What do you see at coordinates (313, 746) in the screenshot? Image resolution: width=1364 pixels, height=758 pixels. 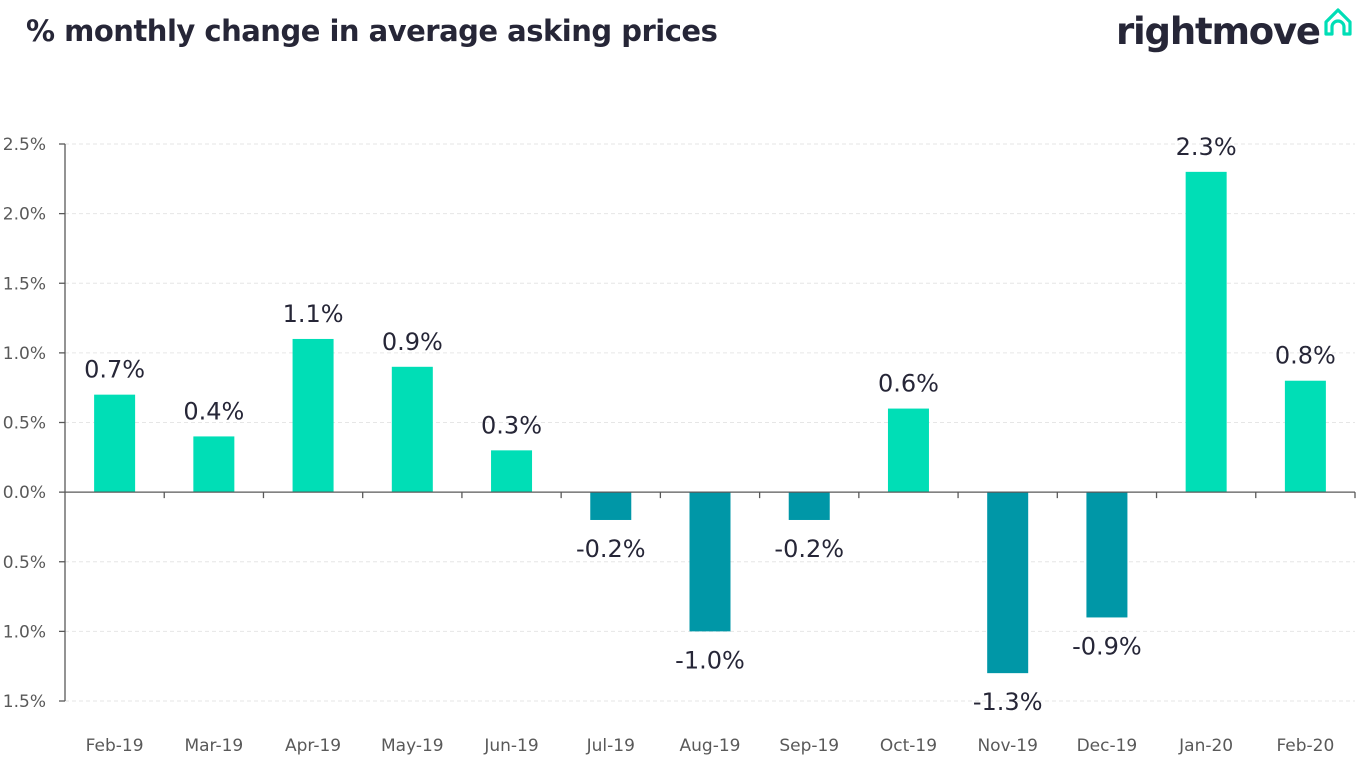 I see `x-tick-label: Apr-19` at bounding box center [313, 746].